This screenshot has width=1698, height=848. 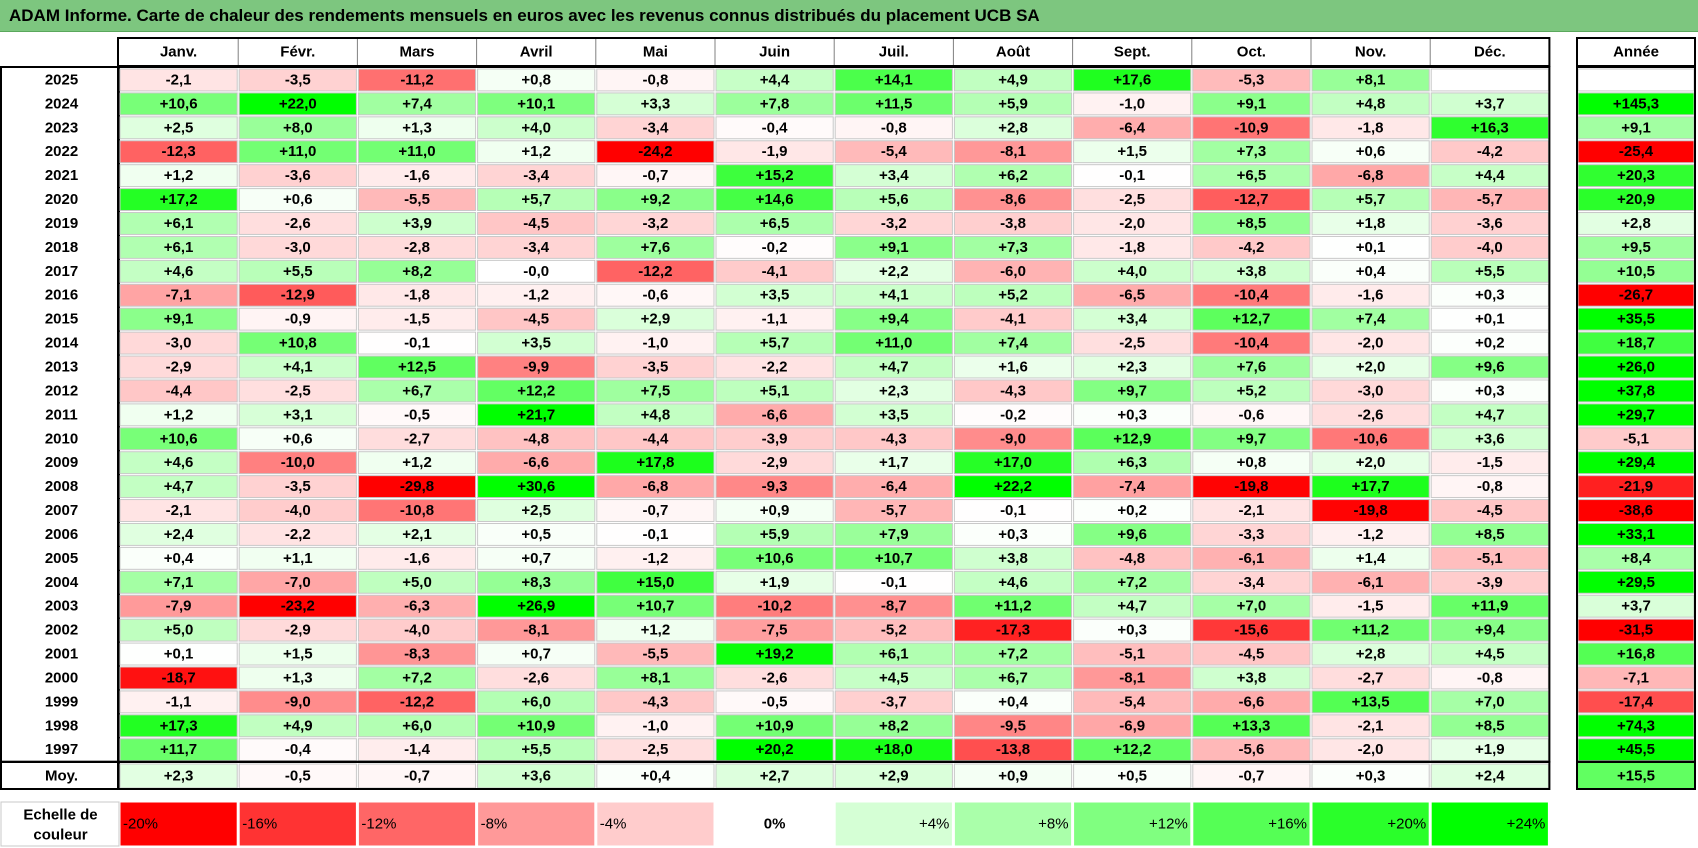 I want to click on cell-value: +1,3, so click(x=417, y=127).